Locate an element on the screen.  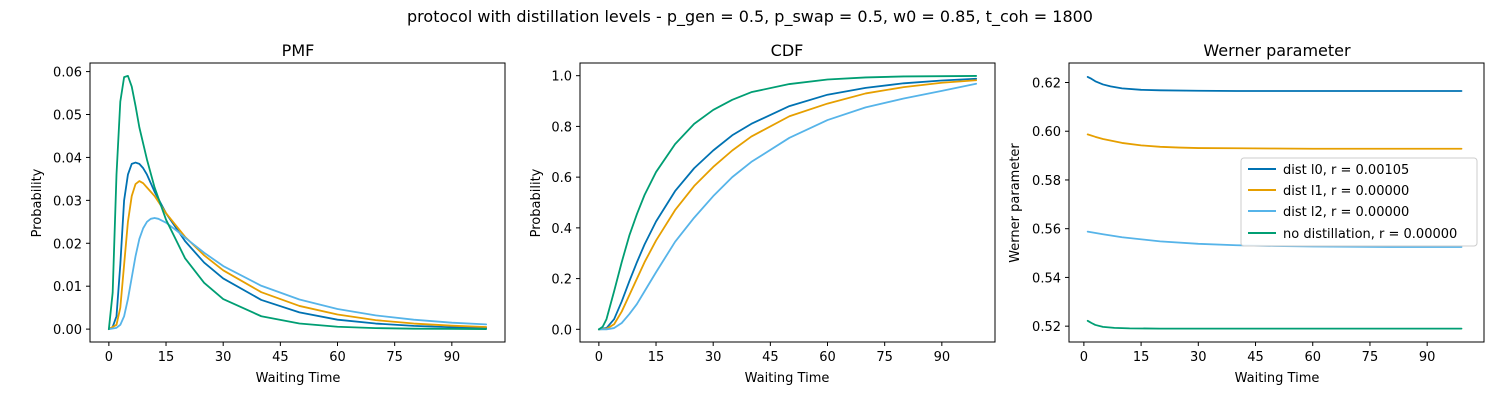
cdf-title: CDF is located at coordinates (787, 50).